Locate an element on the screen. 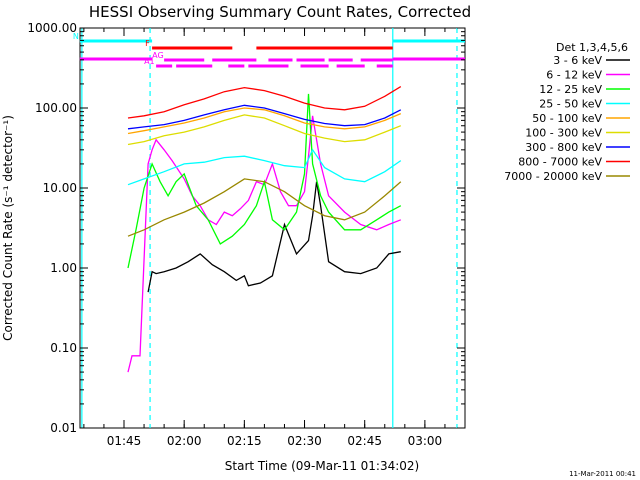  y-axis-label: Corrected Count Rate (s⁻¹ detector⁻¹) is located at coordinates (8, 228).